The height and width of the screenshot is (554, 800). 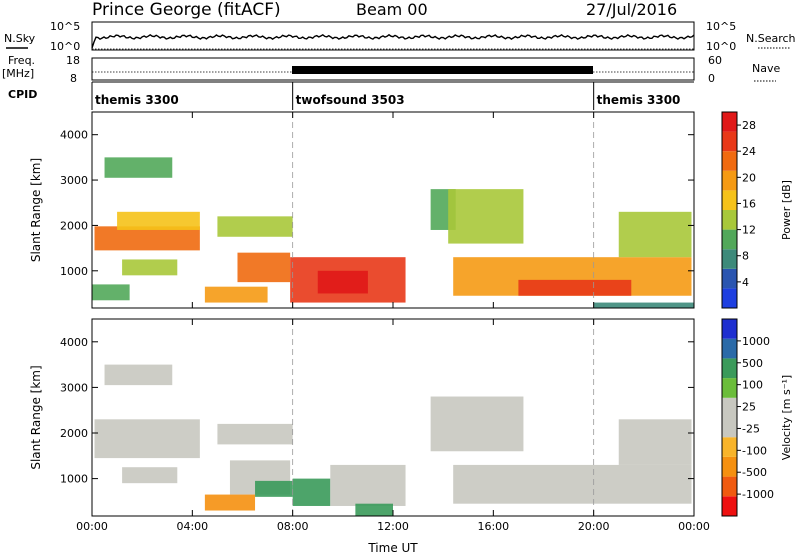 I want to click on x-tick-label: 04:00, so click(x=192, y=526).